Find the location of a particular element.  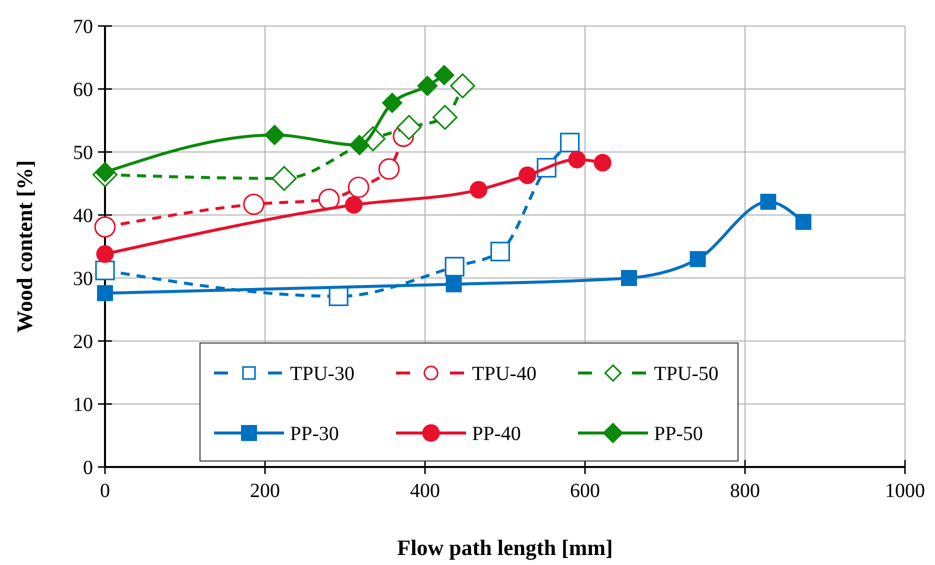

y-tick-label: 10 is located at coordinates (83, 405).